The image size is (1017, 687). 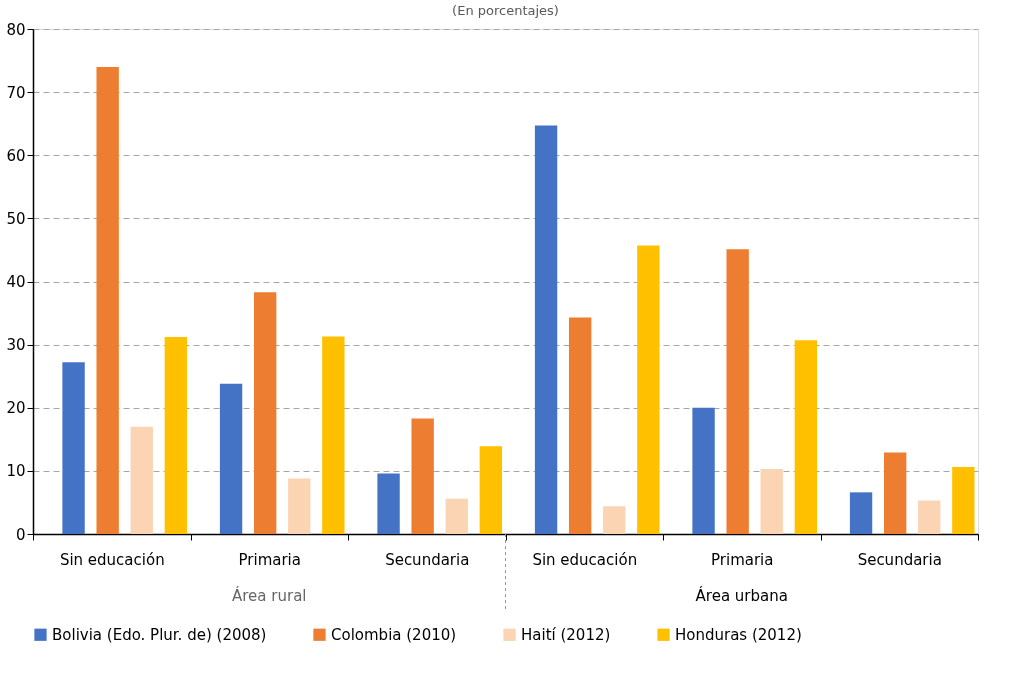 I want to click on y-tick-label: 70, so click(x=16, y=92).